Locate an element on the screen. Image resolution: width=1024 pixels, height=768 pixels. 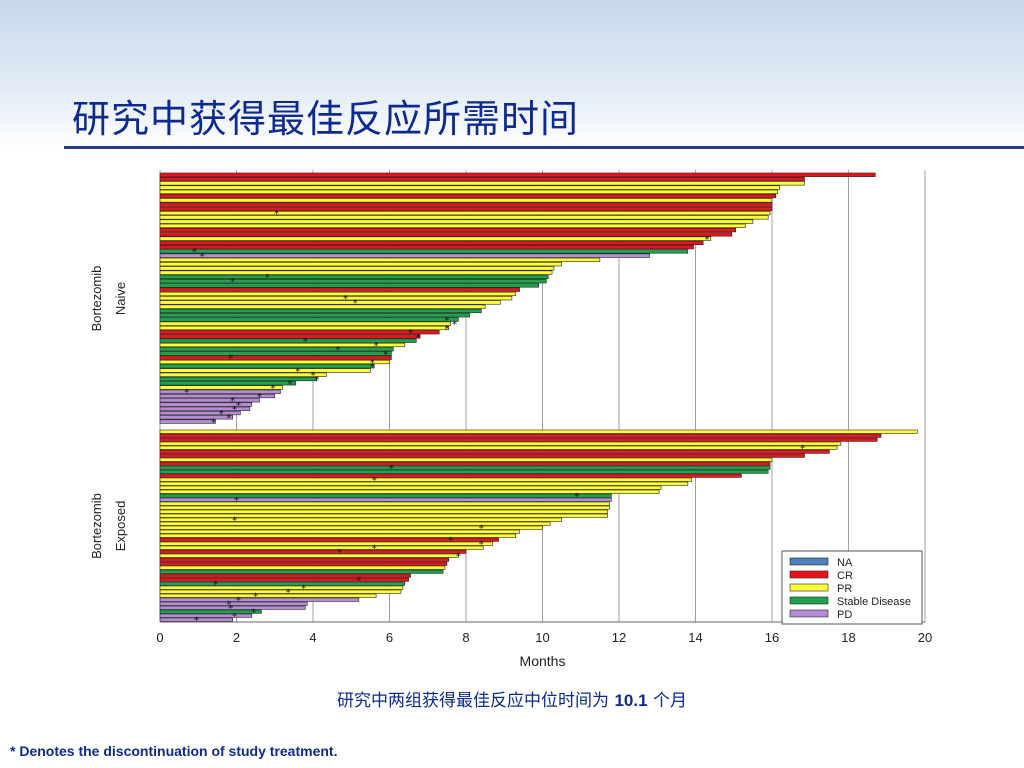
x-tick-label: 18 is located at coordinates (848, 637).